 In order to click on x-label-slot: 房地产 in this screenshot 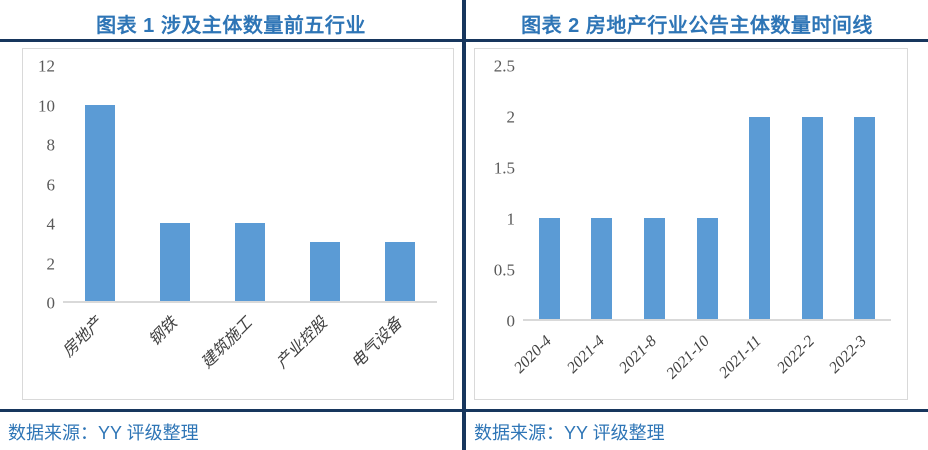, I will do `click(99, 349)`.